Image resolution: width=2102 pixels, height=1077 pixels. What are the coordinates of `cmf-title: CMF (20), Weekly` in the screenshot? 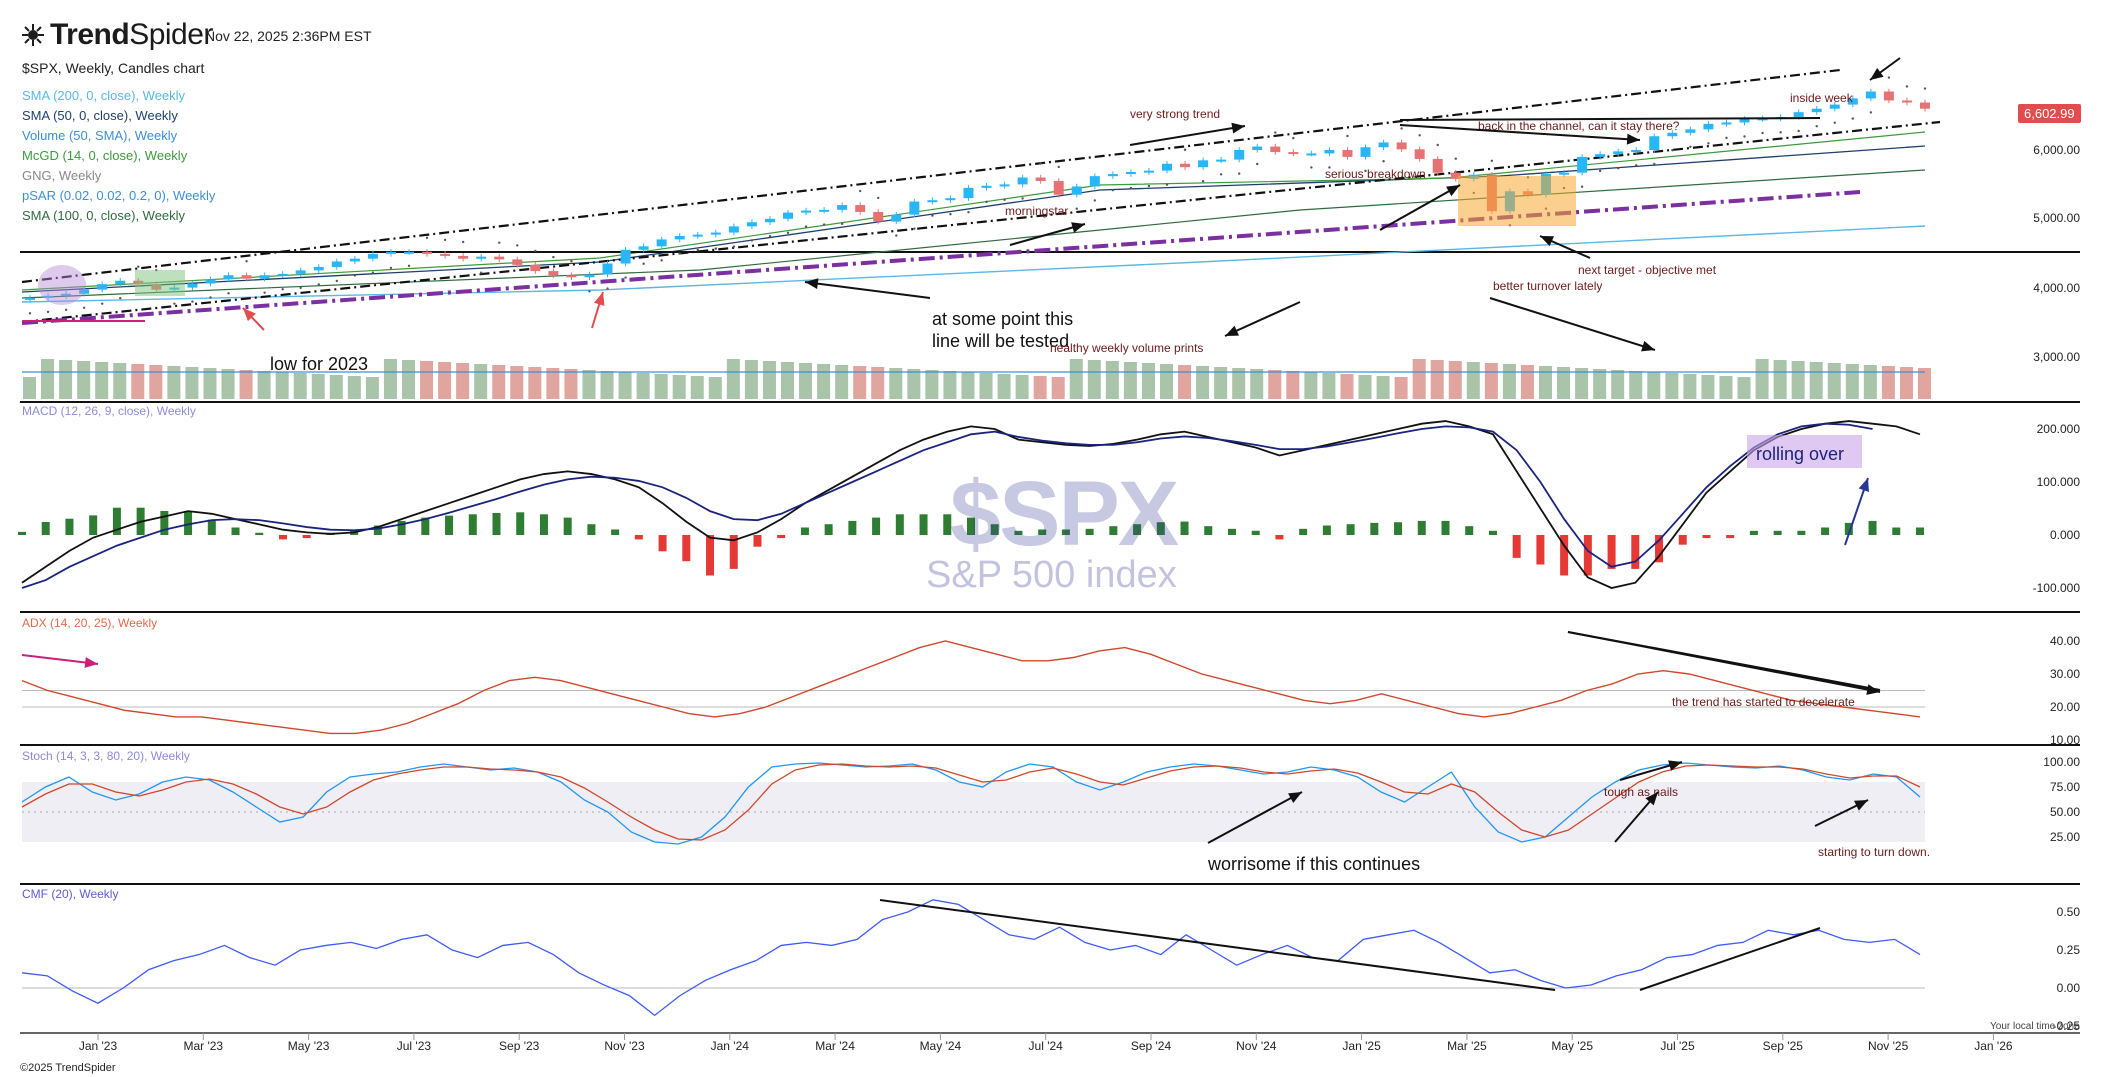 It's located at (70, 894).